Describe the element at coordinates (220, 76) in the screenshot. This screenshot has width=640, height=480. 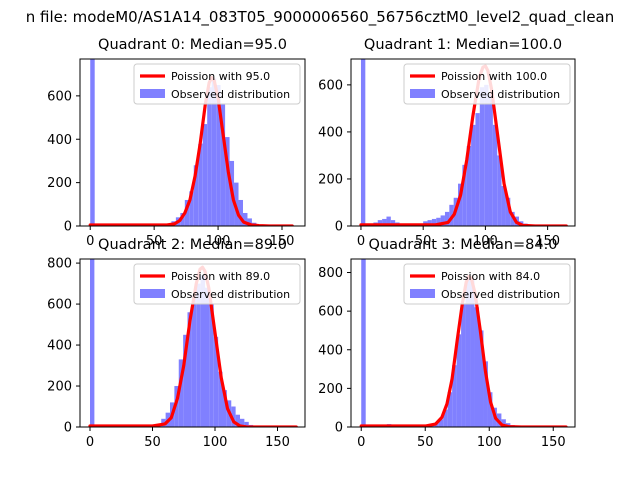
I see `legend-label-poisson: Poission with 95.0` at that location.